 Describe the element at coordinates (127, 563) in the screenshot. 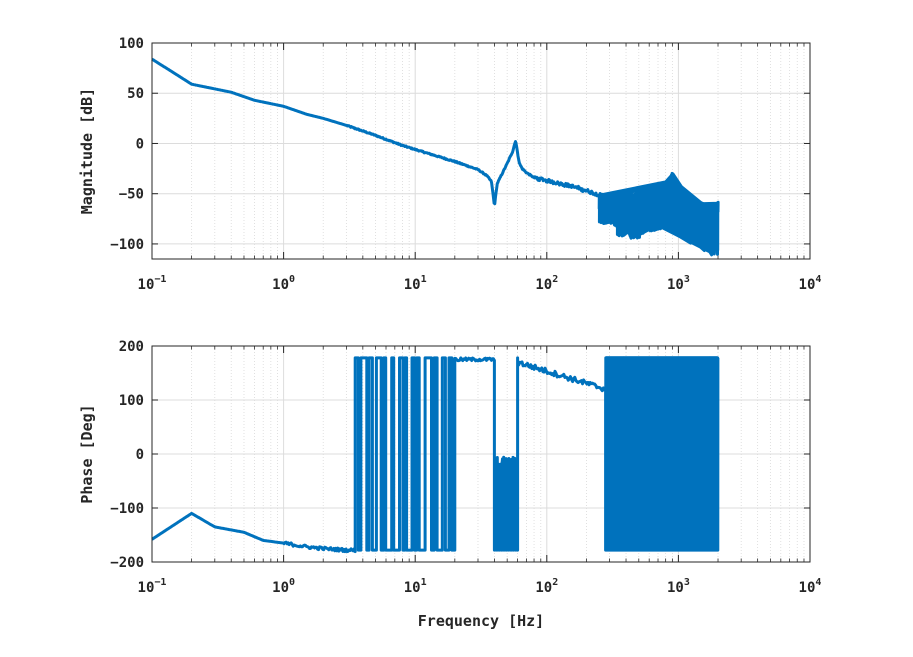

I see `y-tick-label: −200` at that location.